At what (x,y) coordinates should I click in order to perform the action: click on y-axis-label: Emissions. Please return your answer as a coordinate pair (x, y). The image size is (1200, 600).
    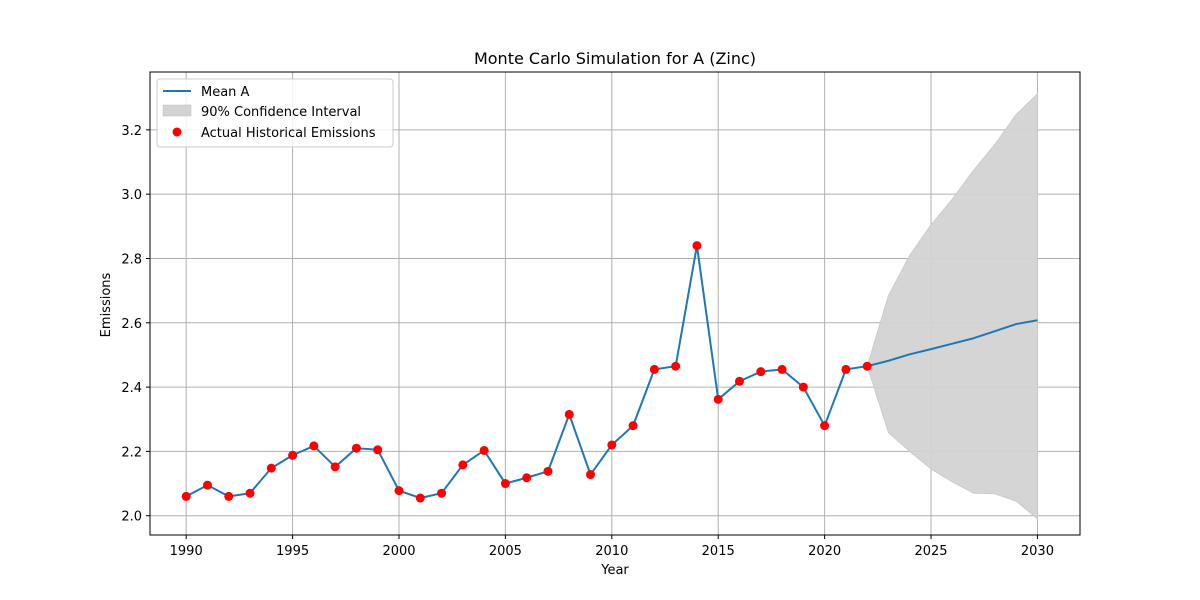
    Looking at the image, I should click on (106, 304).